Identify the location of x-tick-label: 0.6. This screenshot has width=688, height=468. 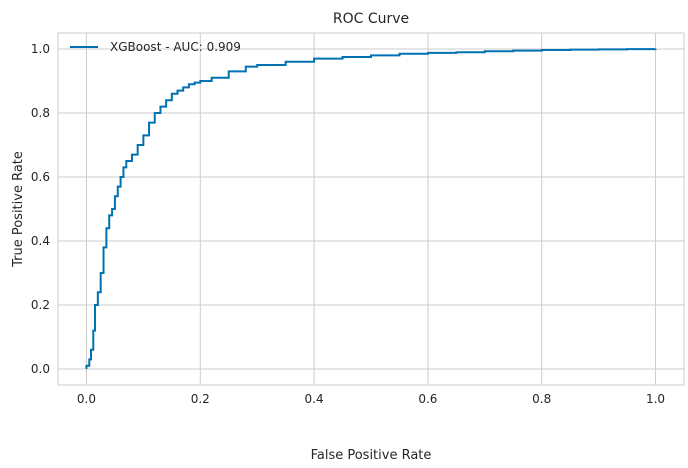
(427, 399).